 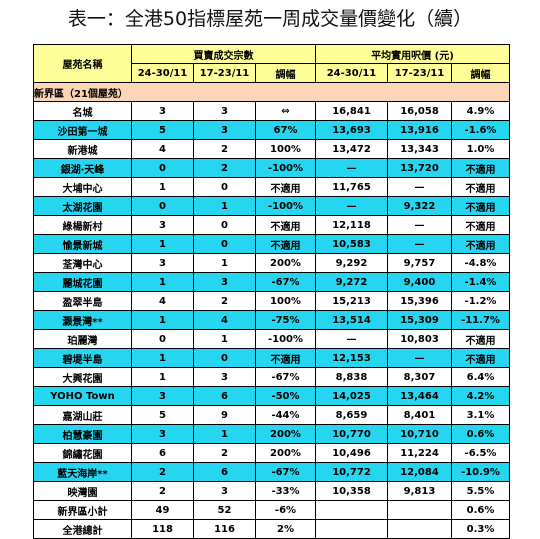 I want to click on price-cur-cell: 10,496, so click(x=351, y=453).